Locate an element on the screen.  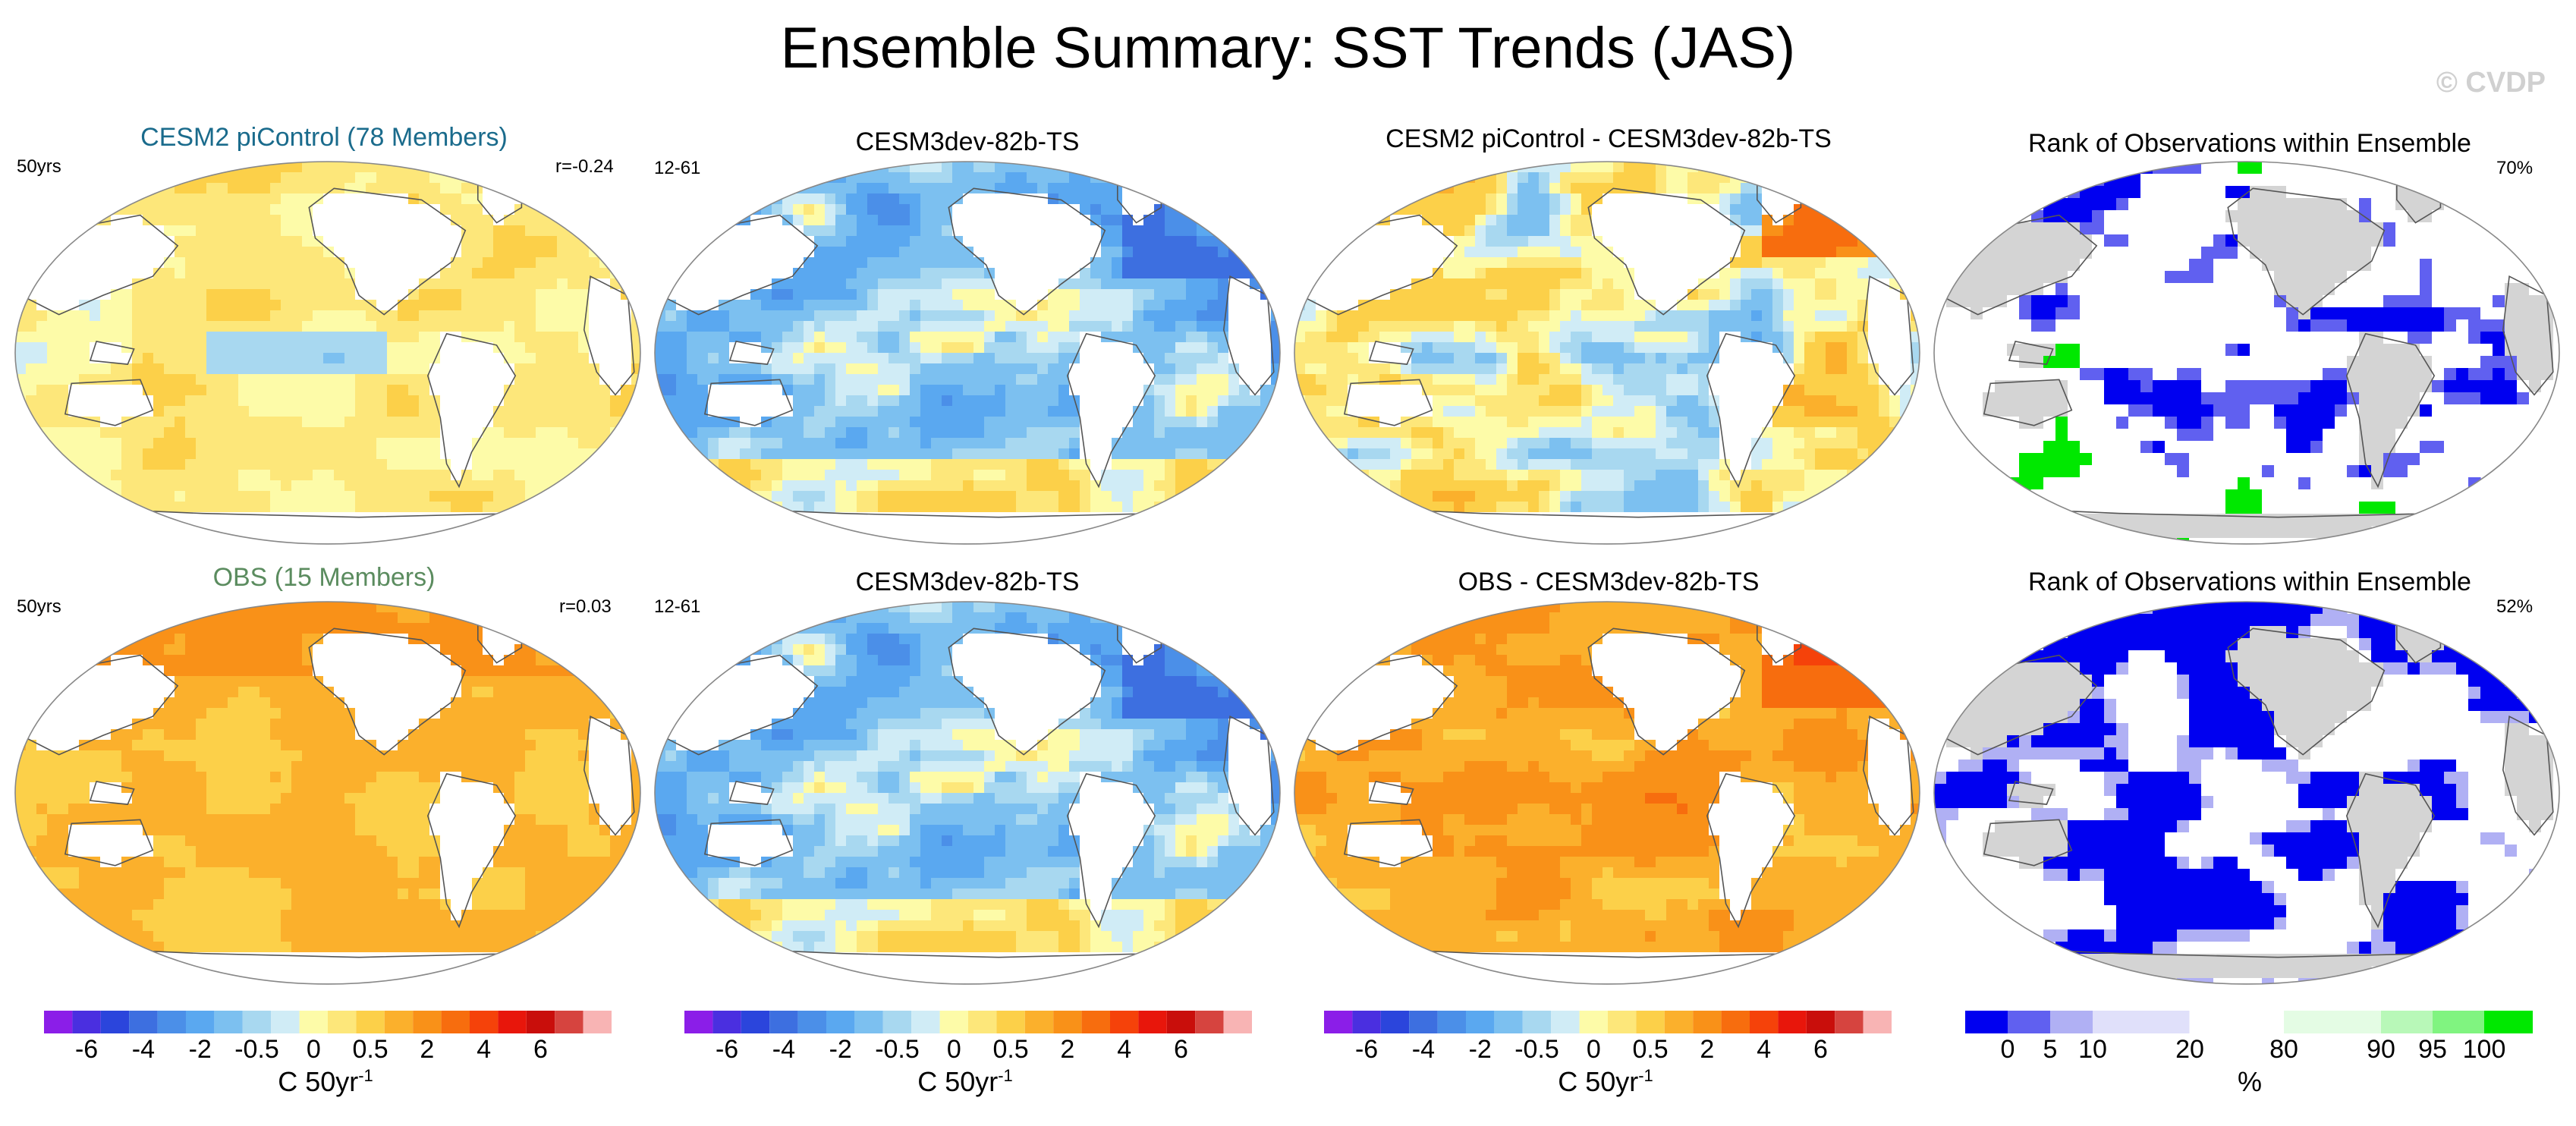
coastline is located at coordinates (471, 410).